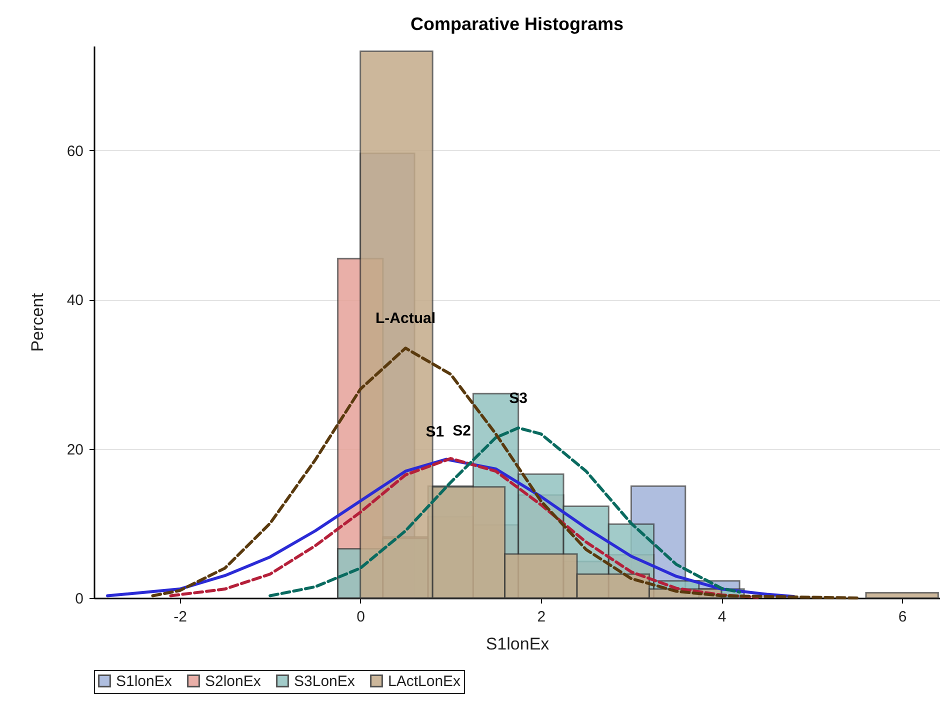 This screenshot has height=711, width=945. Describe the element at coordinates (722, 617) in the screenshot. I see `x-tick-label: 4` at that location.